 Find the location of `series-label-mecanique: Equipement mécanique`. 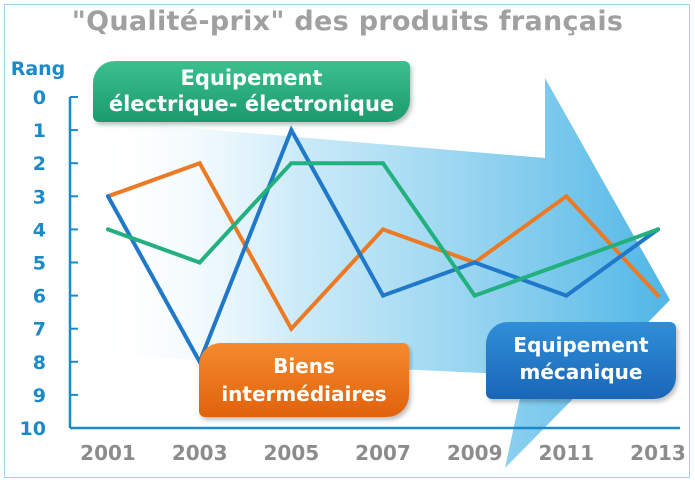

series-label-mecanique: Equipement mécanique is located at coordinates (581, 360).